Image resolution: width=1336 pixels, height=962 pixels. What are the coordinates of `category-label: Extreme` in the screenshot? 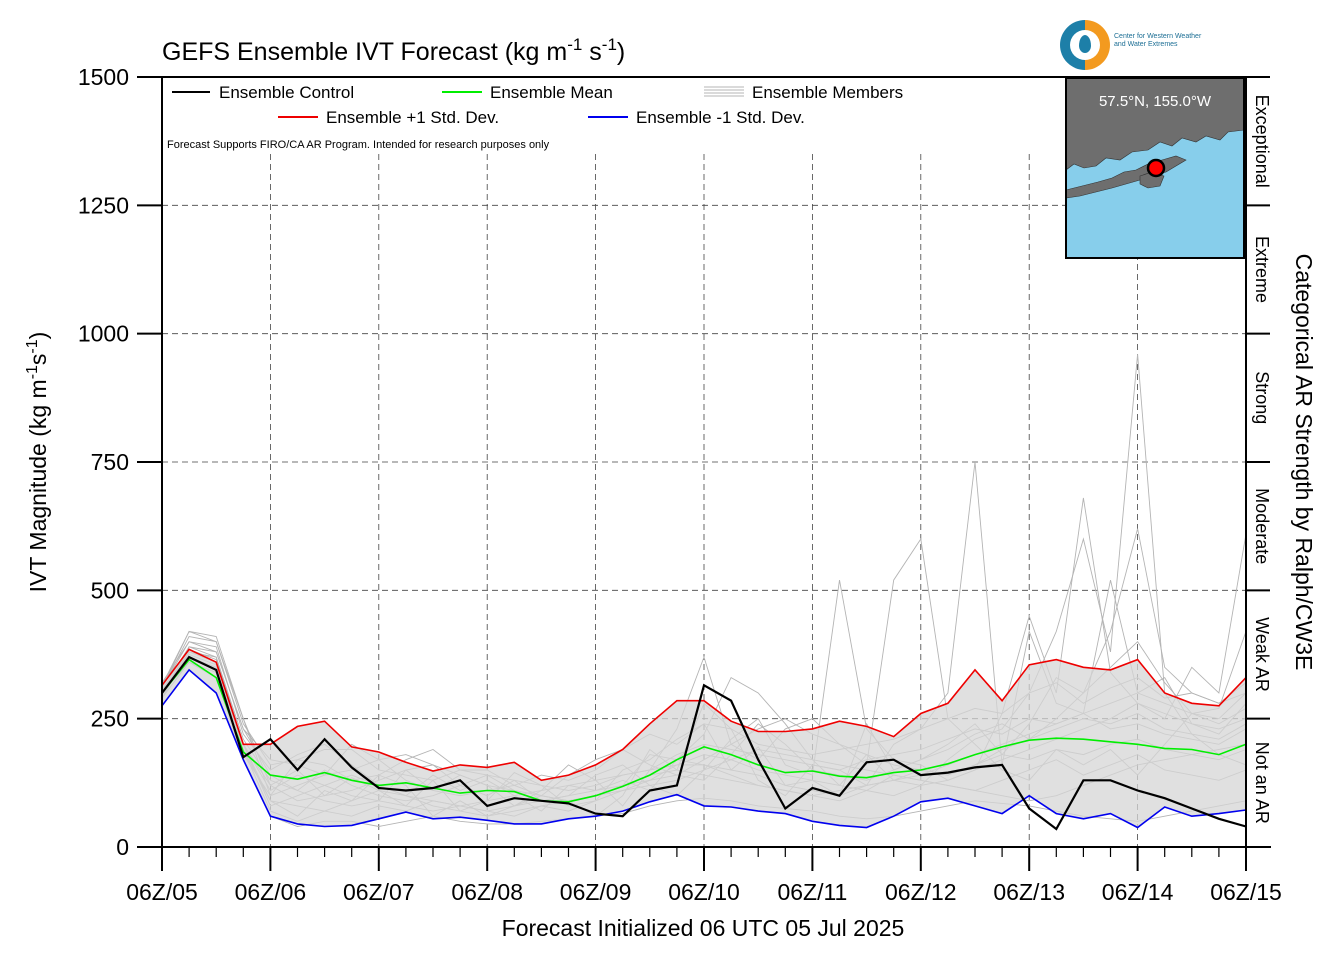 It's located at (1262, 269).